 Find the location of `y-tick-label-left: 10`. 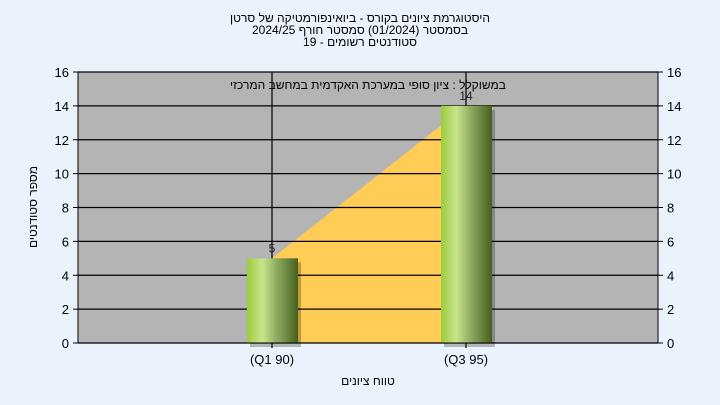

y-tick-label-left: 10 is located at coordinates (62, 174).